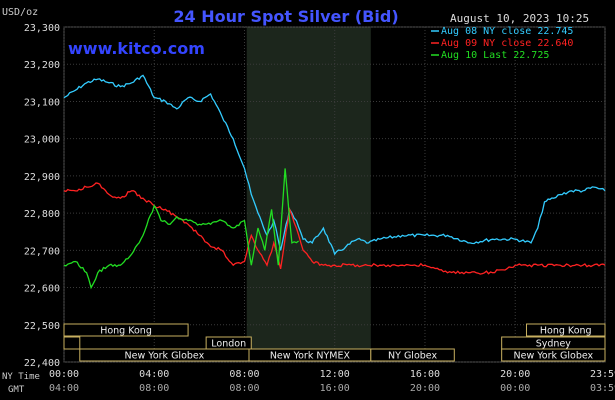  I want to click on session-label: Sydney, so click(554, 344).